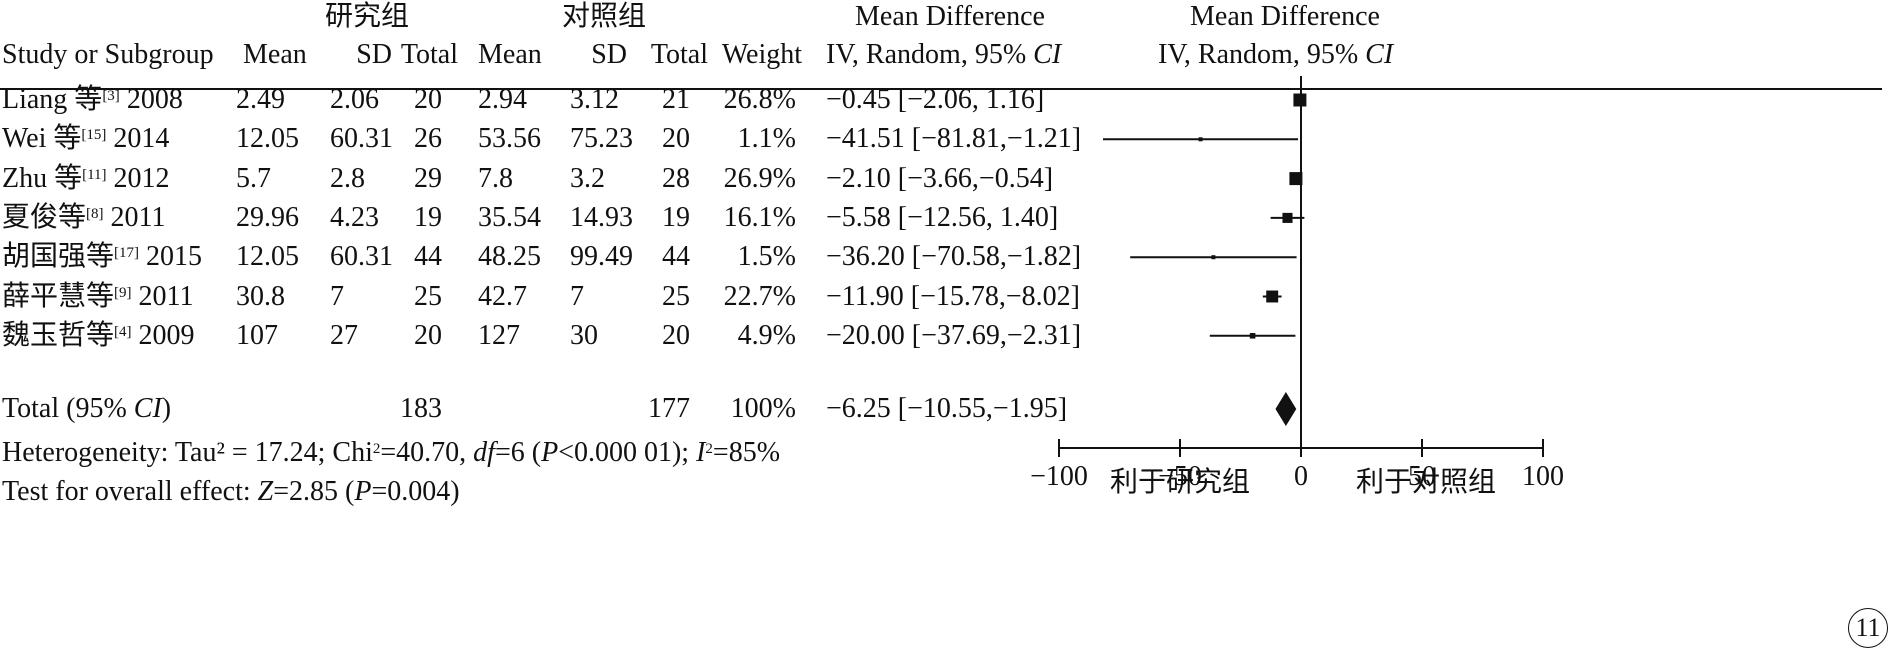  Describe the element at coordinates (86, 178) in the screenshot. I see `study-name: Zhu 等[11] 2012` at that location.